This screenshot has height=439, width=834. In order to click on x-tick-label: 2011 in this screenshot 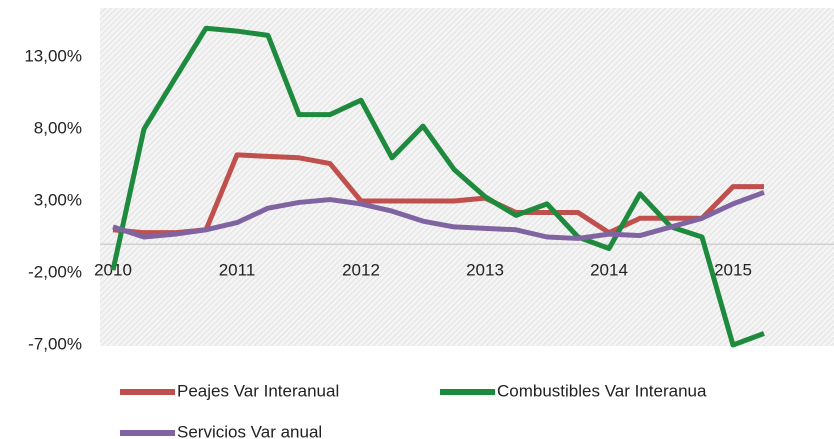, I will do `click(237, 270)`.